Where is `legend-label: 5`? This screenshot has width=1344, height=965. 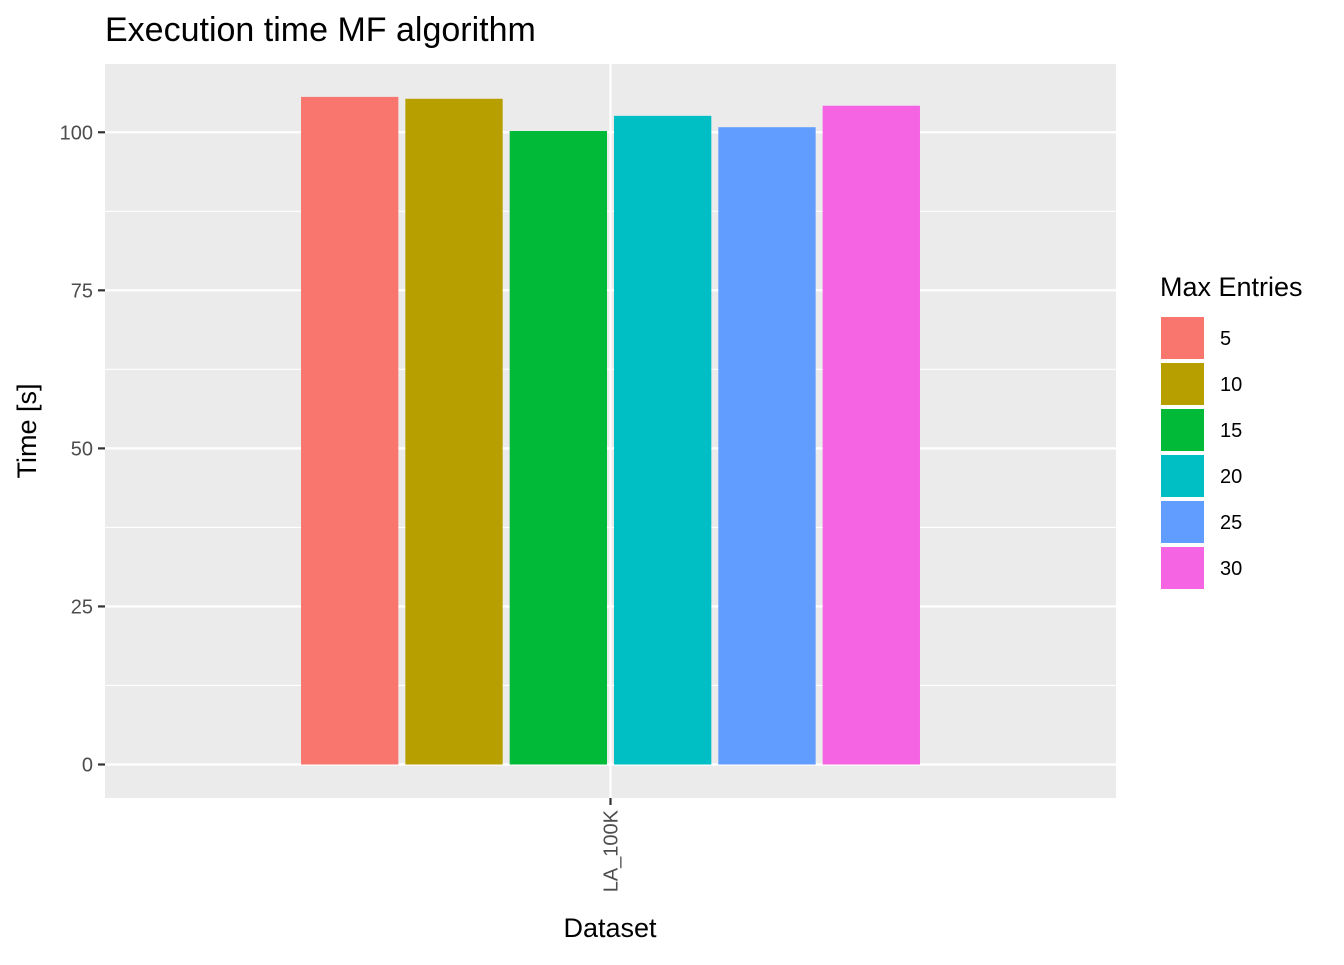 legend-label: 5 is located at coordinates (1225, 339).